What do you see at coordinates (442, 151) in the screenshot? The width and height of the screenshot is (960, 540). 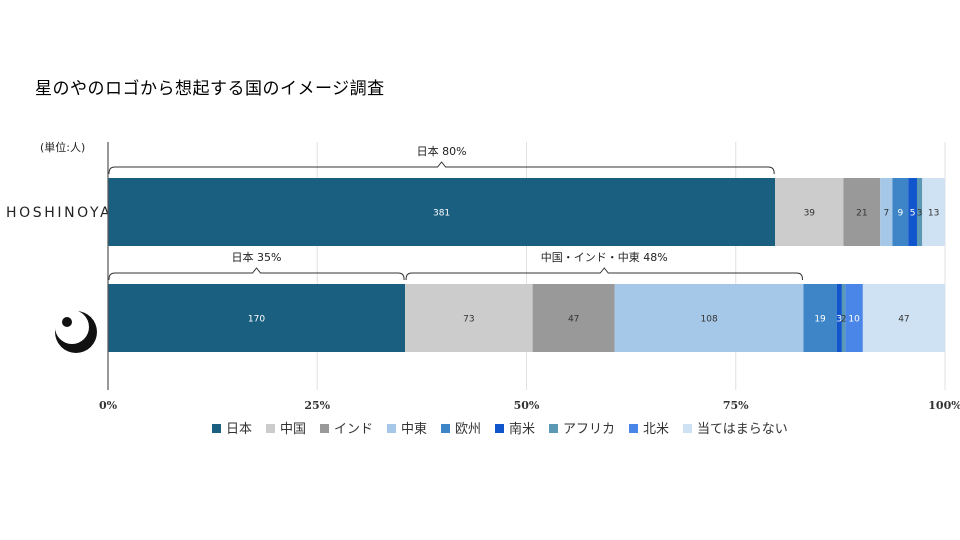 I see `bracket-label: 日本 80%` at bounding box center [442, 151].